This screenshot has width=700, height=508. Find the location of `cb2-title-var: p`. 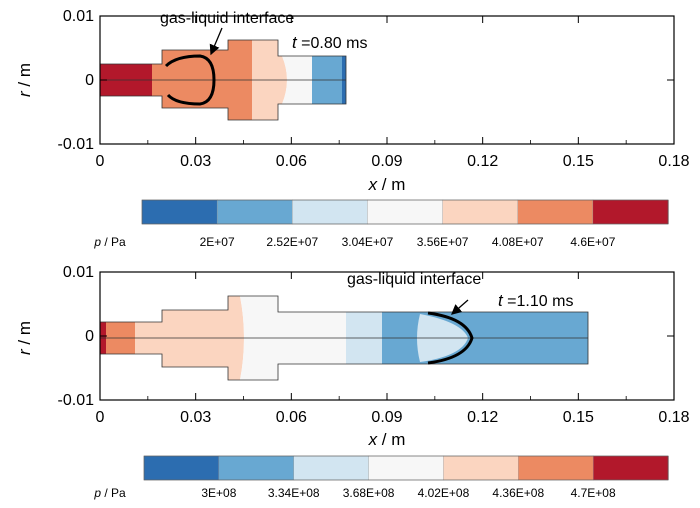

cb2-title-var: p is located at coordinates (97, 493).